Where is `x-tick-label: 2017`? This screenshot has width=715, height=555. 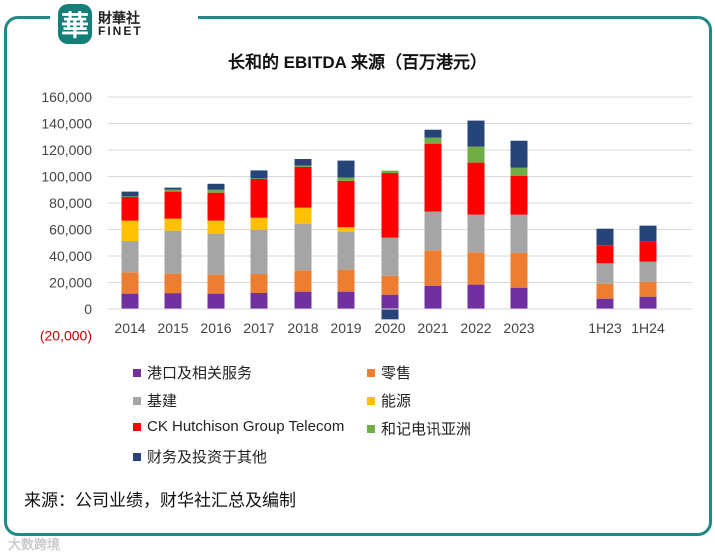
x-tick-label: 2017 is located at coordinates (258, 328).